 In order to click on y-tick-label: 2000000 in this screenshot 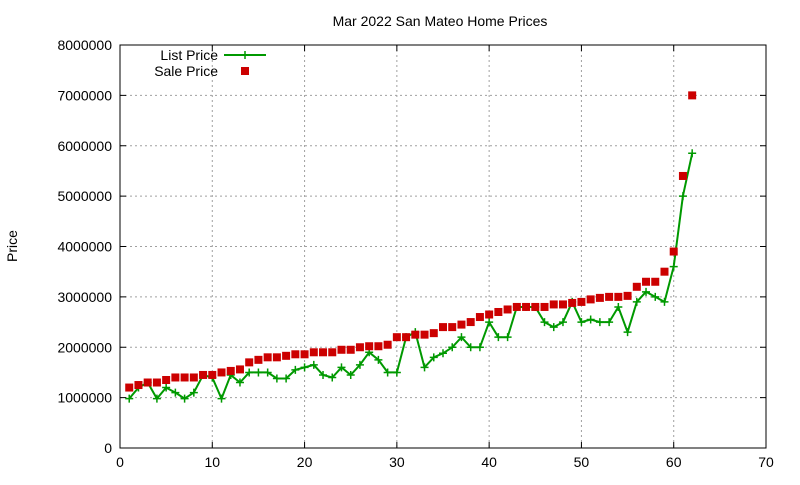, I will do `click(84, 347)`.